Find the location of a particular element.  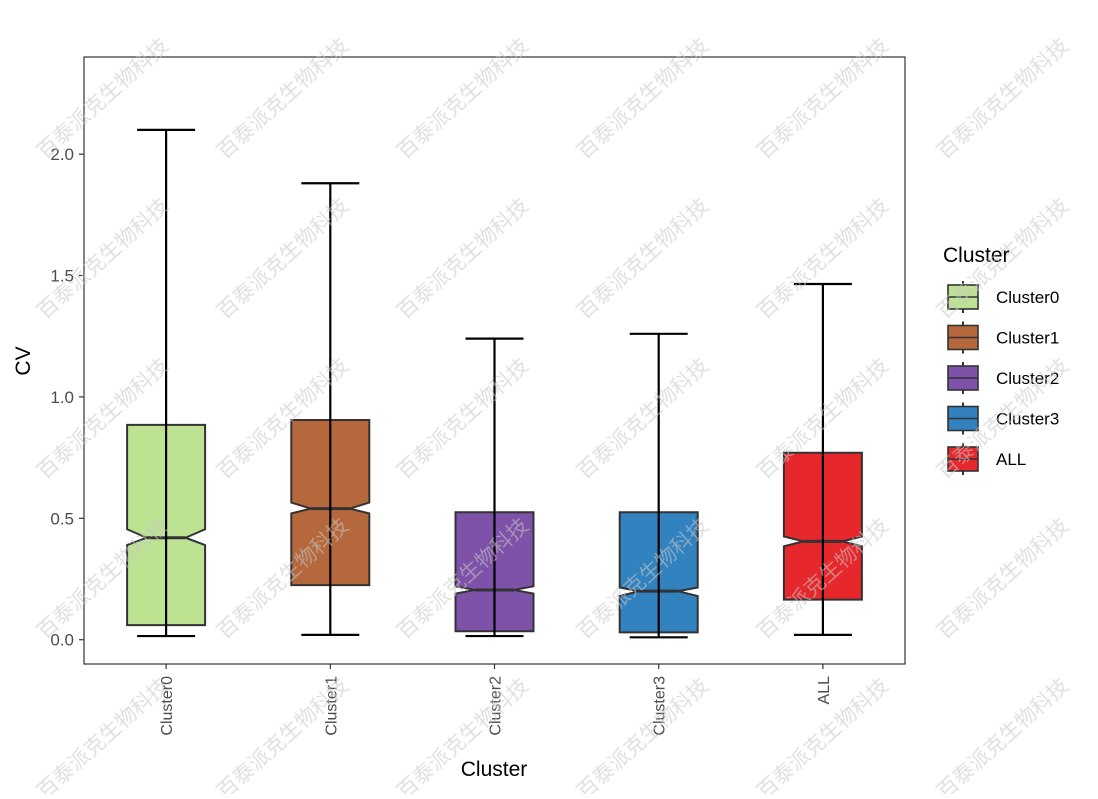

y-axis: 0.0 0.5 1.0 1.5 2.0 is located at coordinates (67, 397).